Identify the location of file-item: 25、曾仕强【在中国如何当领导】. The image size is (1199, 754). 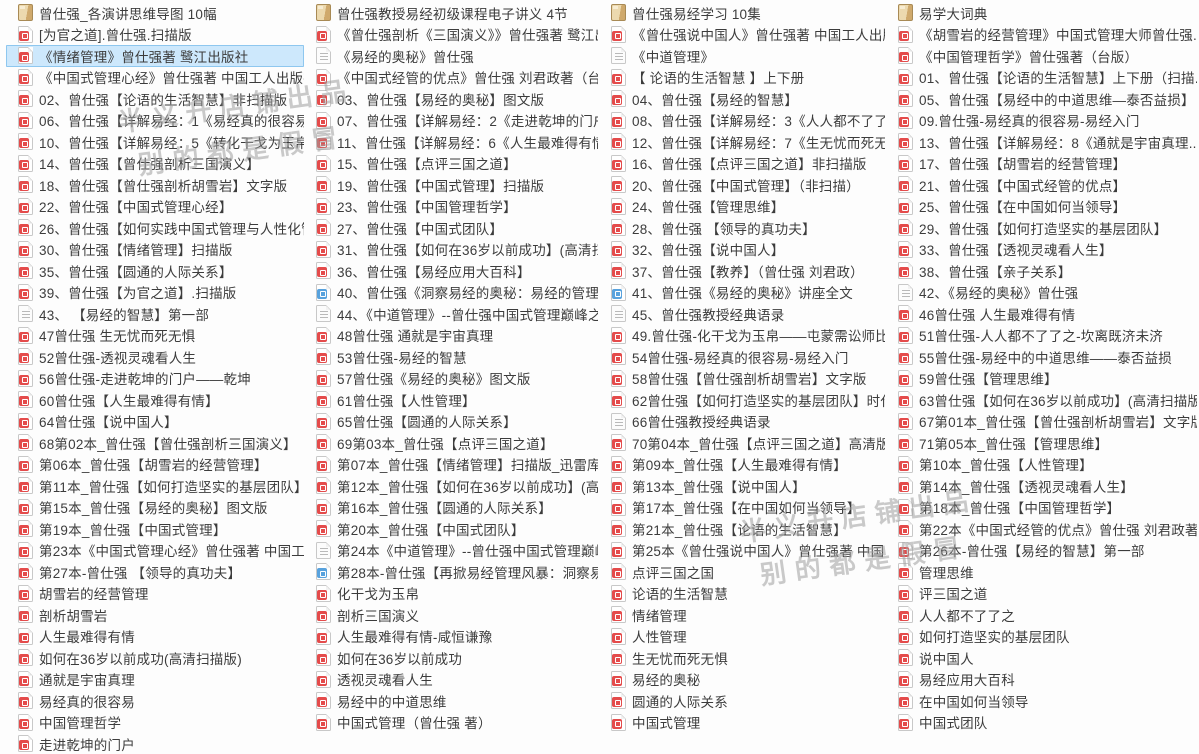
(1041, 207).